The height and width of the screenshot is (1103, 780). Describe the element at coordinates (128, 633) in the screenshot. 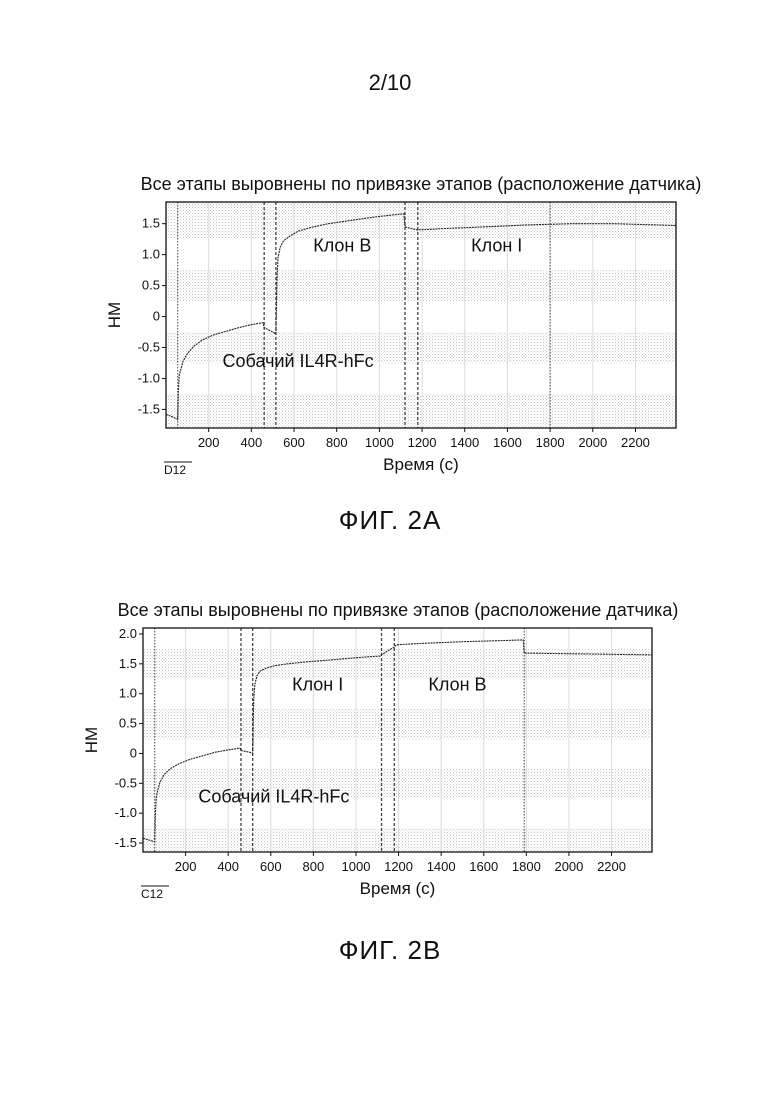

I see `y-tick-label: 2.0` at that location.